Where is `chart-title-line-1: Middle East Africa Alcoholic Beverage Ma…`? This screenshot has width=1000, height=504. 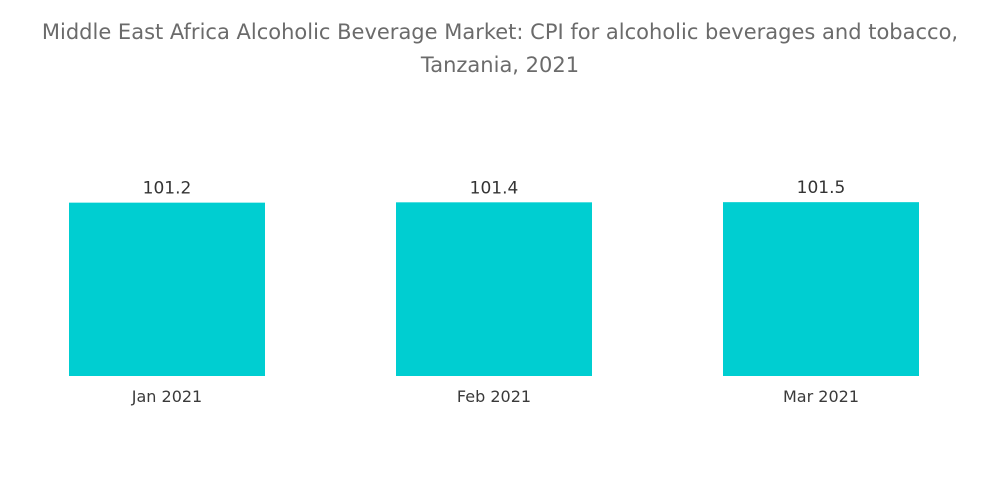 chart-title-line-1: Middle East Africa Alcoholic Beverage Ma… is located at coordinates (500, 32).